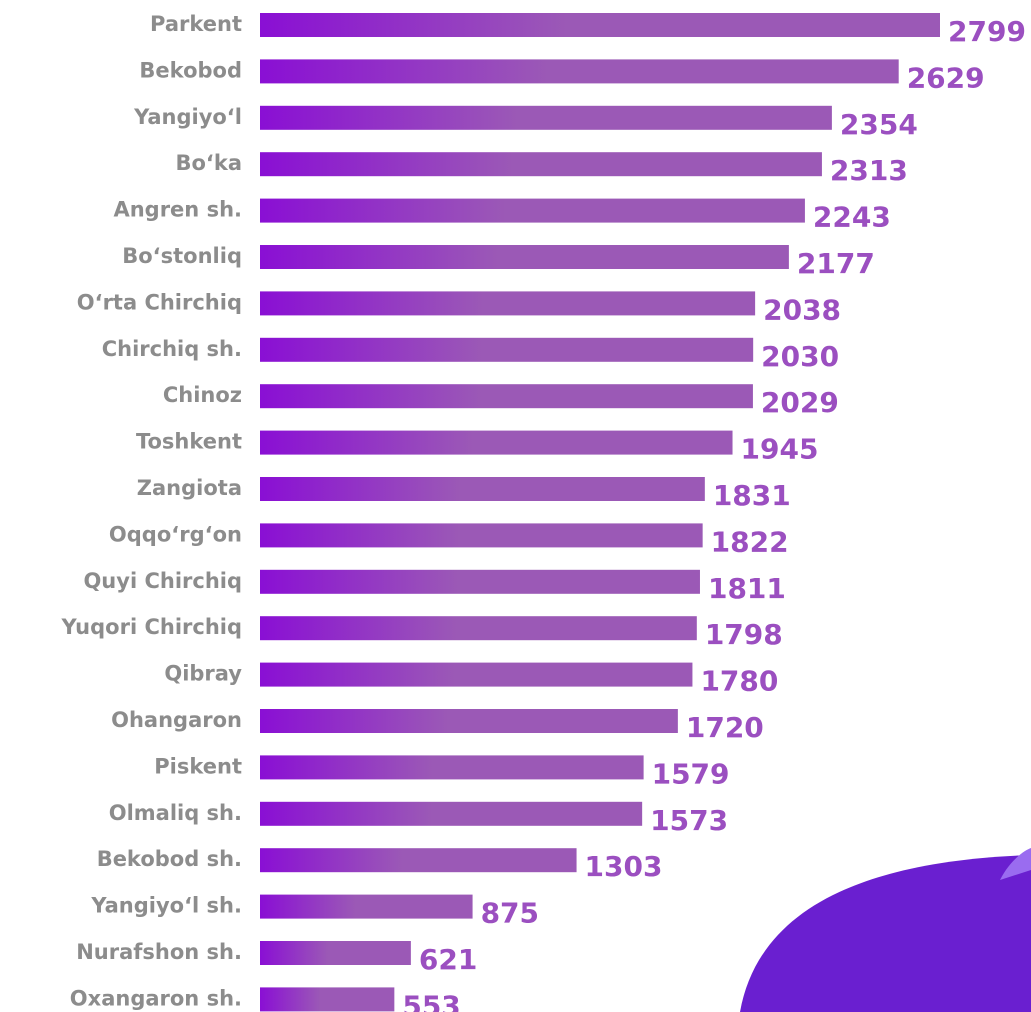 The image size is (1031, 1012). What do you see at coordinates (159, 302) in the screenshot?
I see `category-label: O‘rta Chirchiq` at bounding box center [159, 302].